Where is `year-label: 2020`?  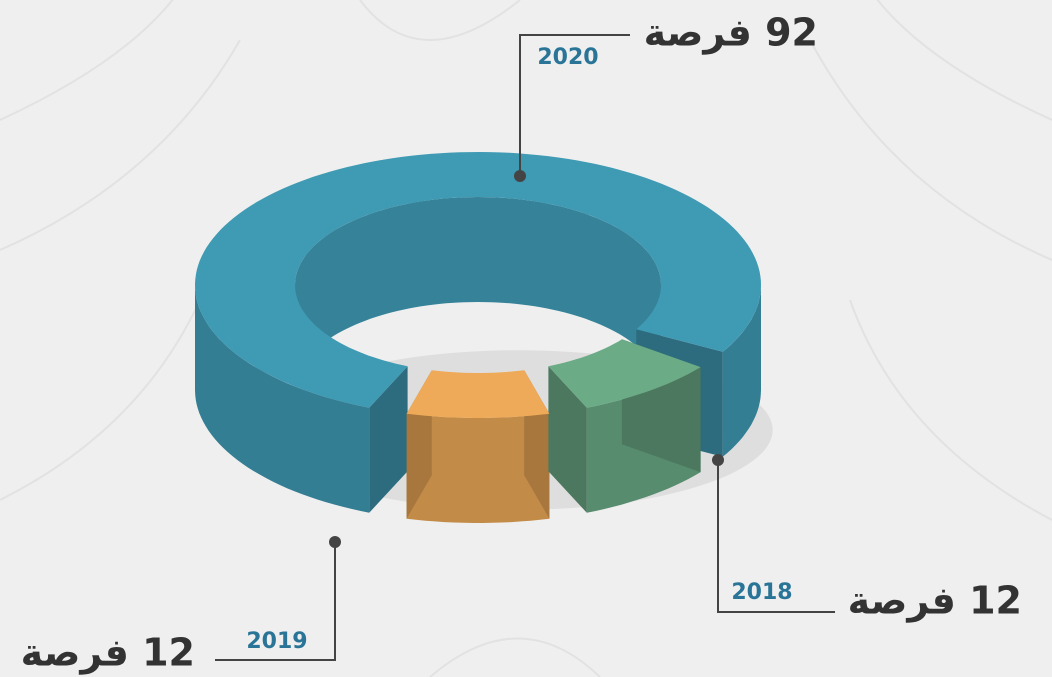 year-label: 2020 is located at coordinates (567, 57).